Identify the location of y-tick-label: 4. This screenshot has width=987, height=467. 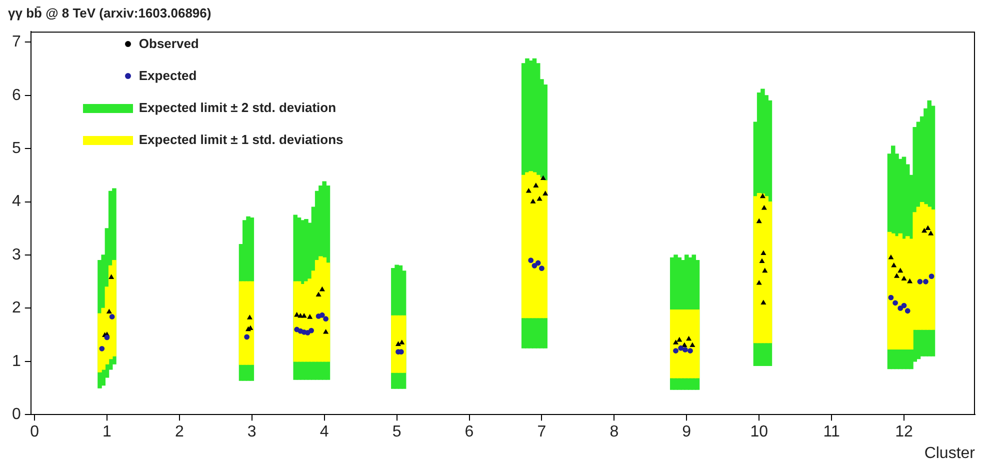
(16, 201).